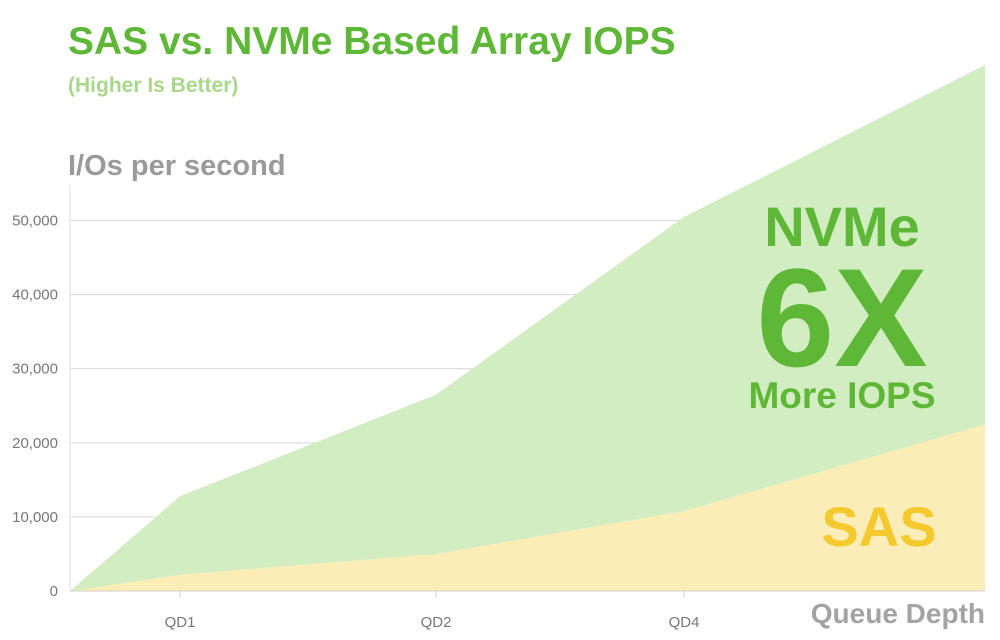  Describe the element at coordinates (842, 226) in the screenshot. I see `nvme-annotation: NVMe` at that location.